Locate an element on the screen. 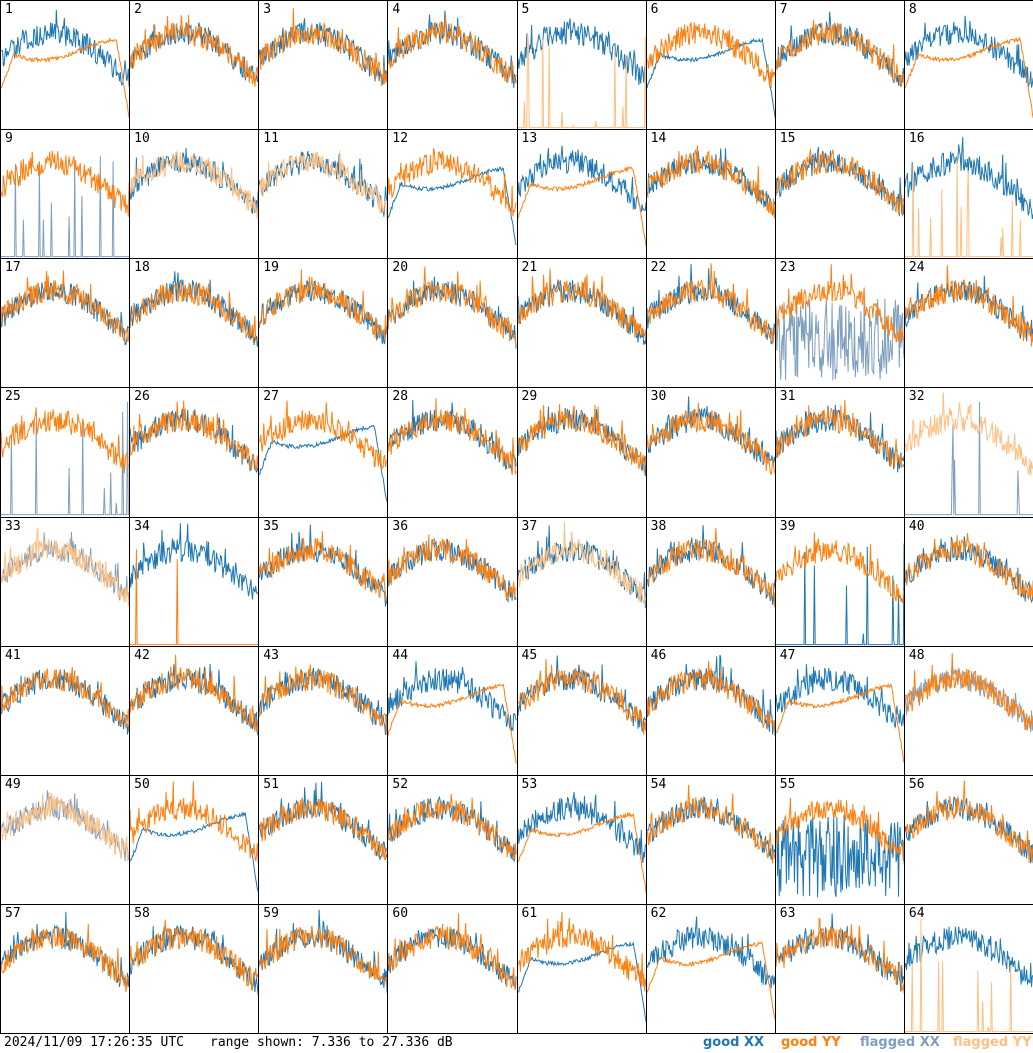 The width and height of the screenshot is (1033, 1053). antenna-panel: 23 is located at coordinates (839, 323).